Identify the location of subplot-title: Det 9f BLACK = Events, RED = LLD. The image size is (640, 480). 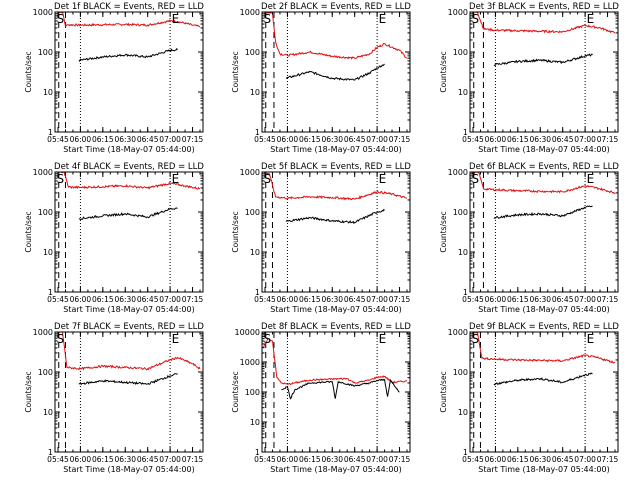
(544, 327).